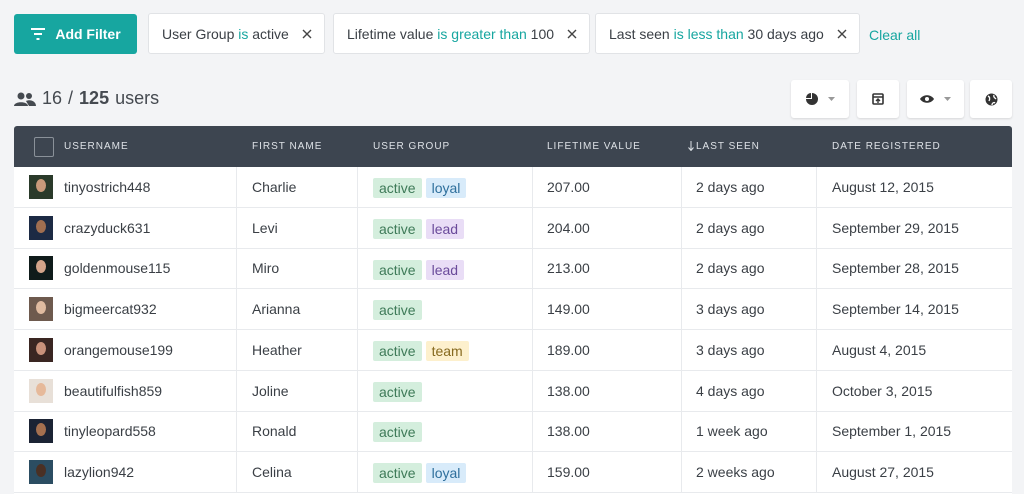 The height and width of the screenshot is (494, 1024). What do you see at coordinates (883, 187) in the screenshot?
I see `date-registered: August 12, 2015` at bounding box center [883, 187].